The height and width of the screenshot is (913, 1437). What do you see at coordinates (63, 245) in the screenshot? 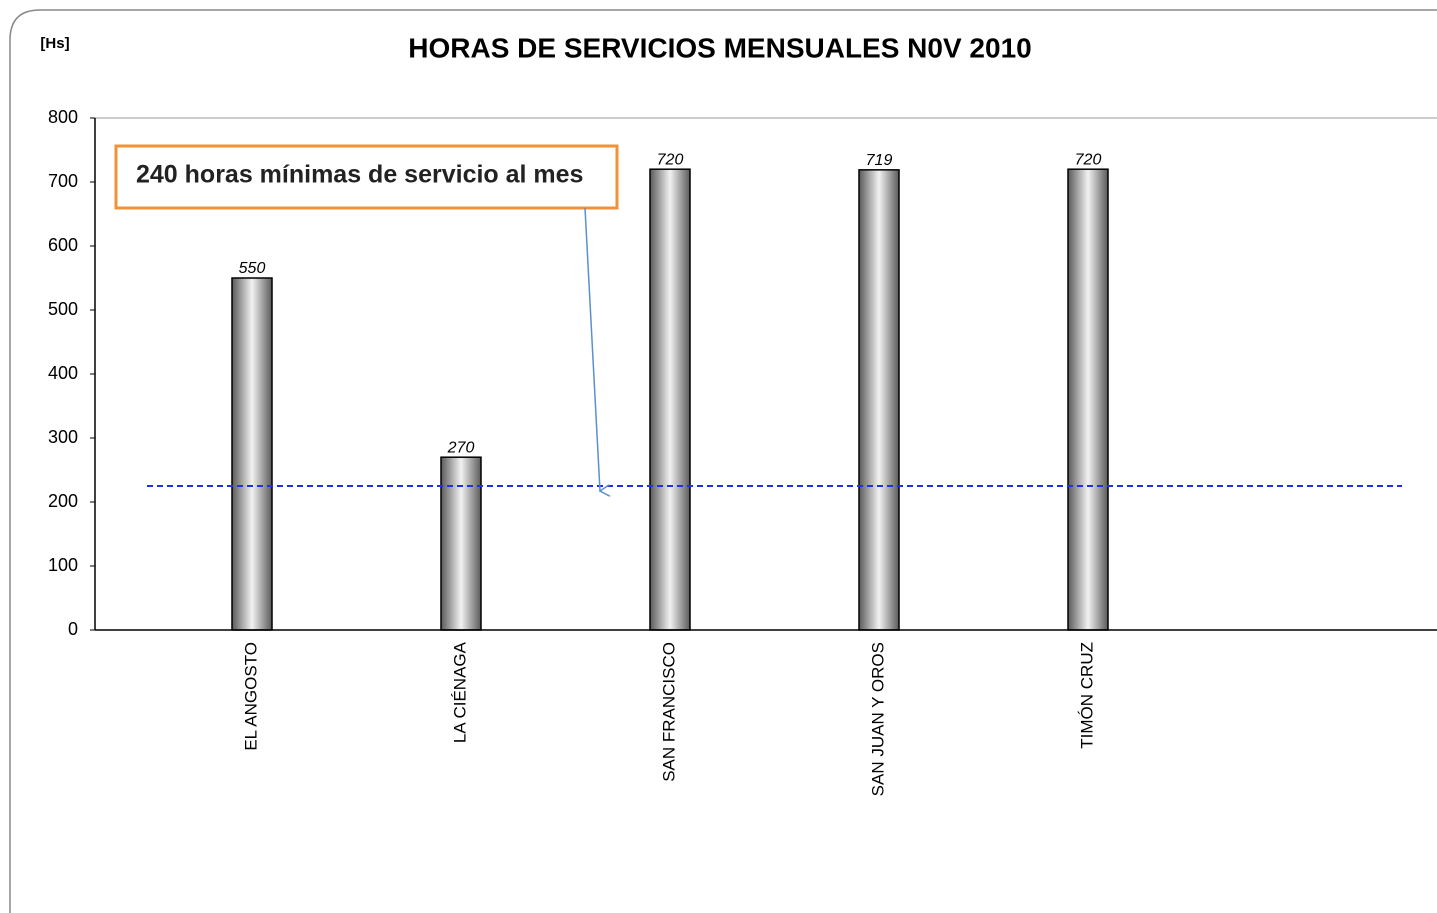
I see `y-tick-label: 600` at bounding box center [63, 245].